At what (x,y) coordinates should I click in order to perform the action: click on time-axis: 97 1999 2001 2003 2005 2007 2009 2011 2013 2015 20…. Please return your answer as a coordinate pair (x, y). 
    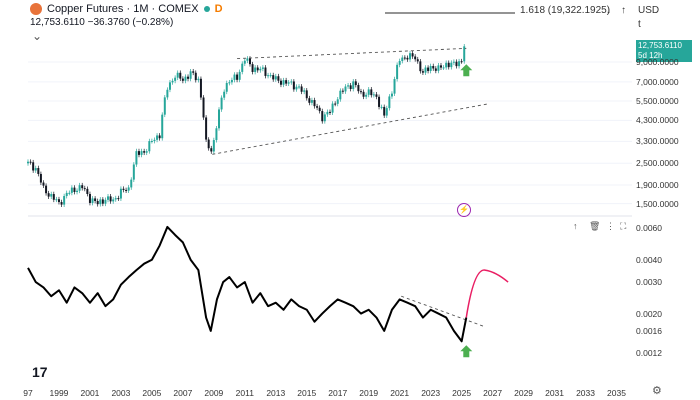
    Looking at the image, I should click on (324, 393).